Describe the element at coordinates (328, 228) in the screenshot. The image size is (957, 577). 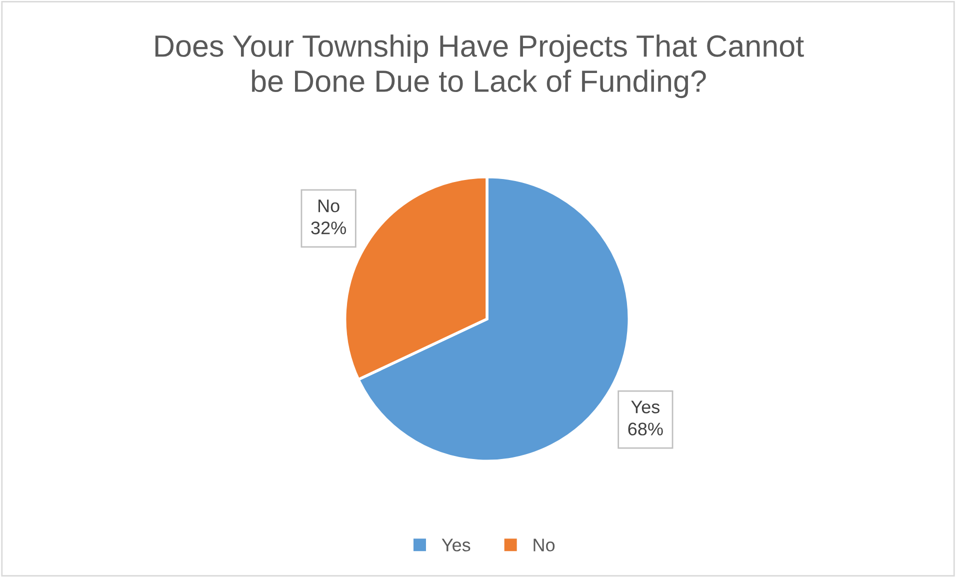
I see `data-label: 32%` at that location.